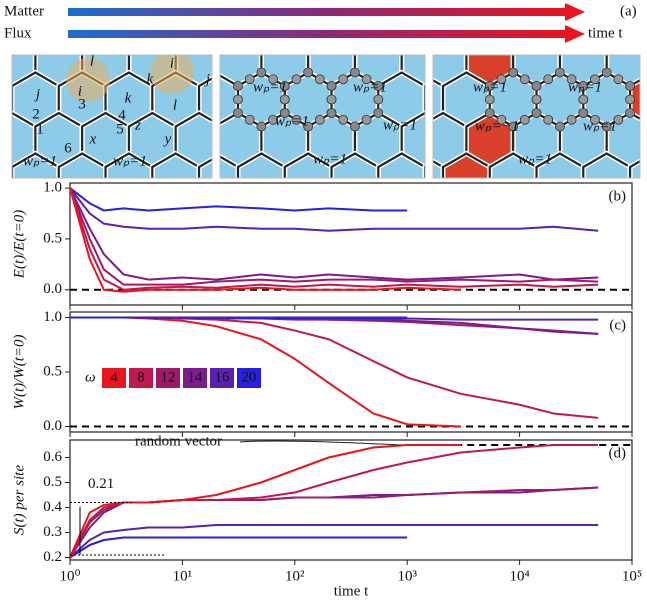  I want to click on panel-label: (c), so click(617, 325).